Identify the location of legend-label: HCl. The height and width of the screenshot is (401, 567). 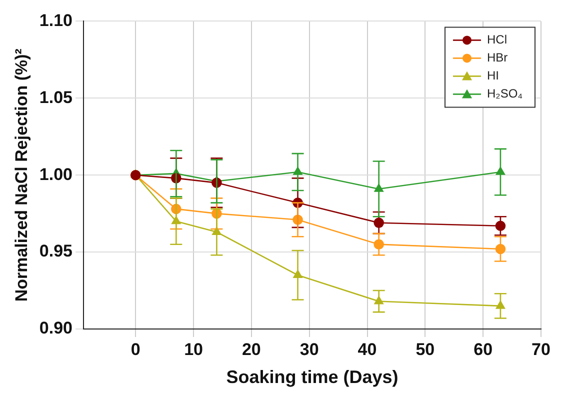
(497, 39).